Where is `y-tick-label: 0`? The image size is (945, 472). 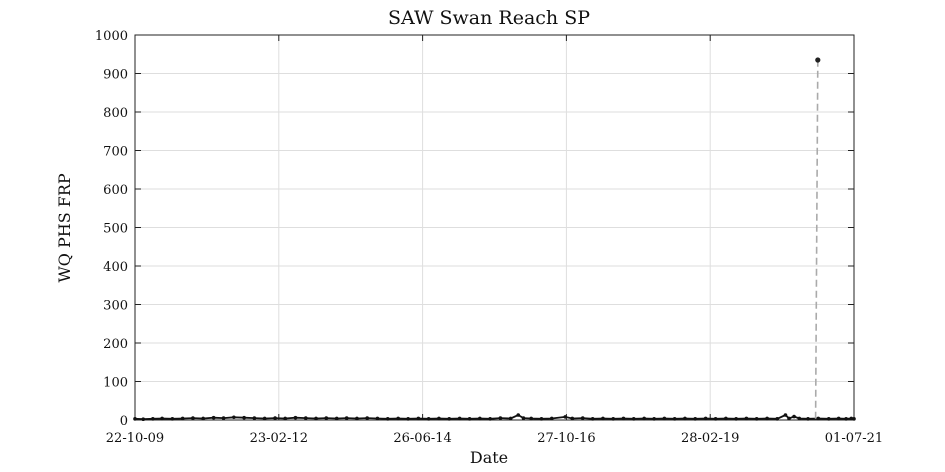
y-tick-label: 0 is located at coordinates (124, 421).